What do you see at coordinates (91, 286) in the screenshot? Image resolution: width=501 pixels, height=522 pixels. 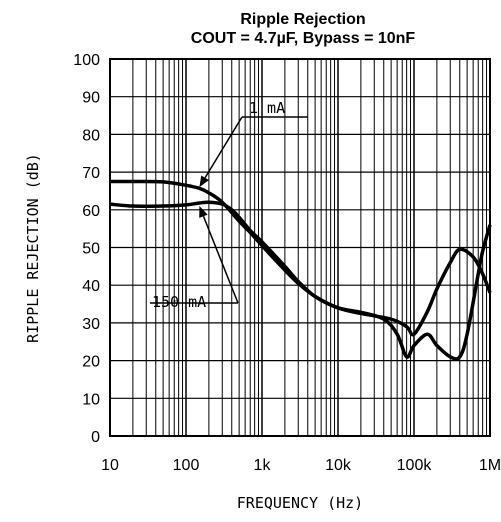 I see `y-tick-label: 40` at bounding box center [91, 286].